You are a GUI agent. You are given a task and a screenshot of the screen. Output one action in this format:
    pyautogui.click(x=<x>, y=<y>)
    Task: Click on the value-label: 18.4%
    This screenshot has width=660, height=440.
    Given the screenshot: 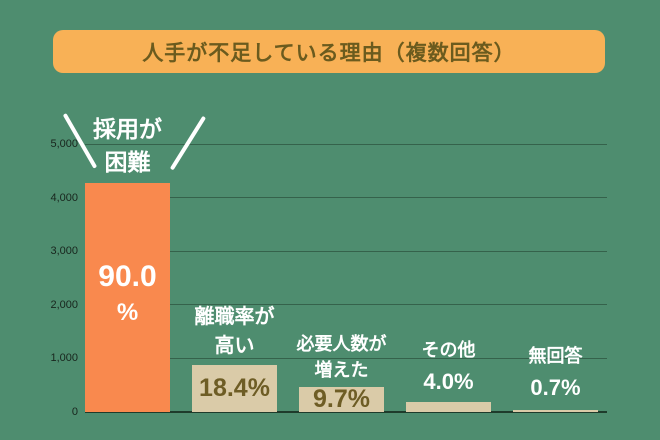 What is the action you would take?
    pyautogui.click(x=234, y=389)
    